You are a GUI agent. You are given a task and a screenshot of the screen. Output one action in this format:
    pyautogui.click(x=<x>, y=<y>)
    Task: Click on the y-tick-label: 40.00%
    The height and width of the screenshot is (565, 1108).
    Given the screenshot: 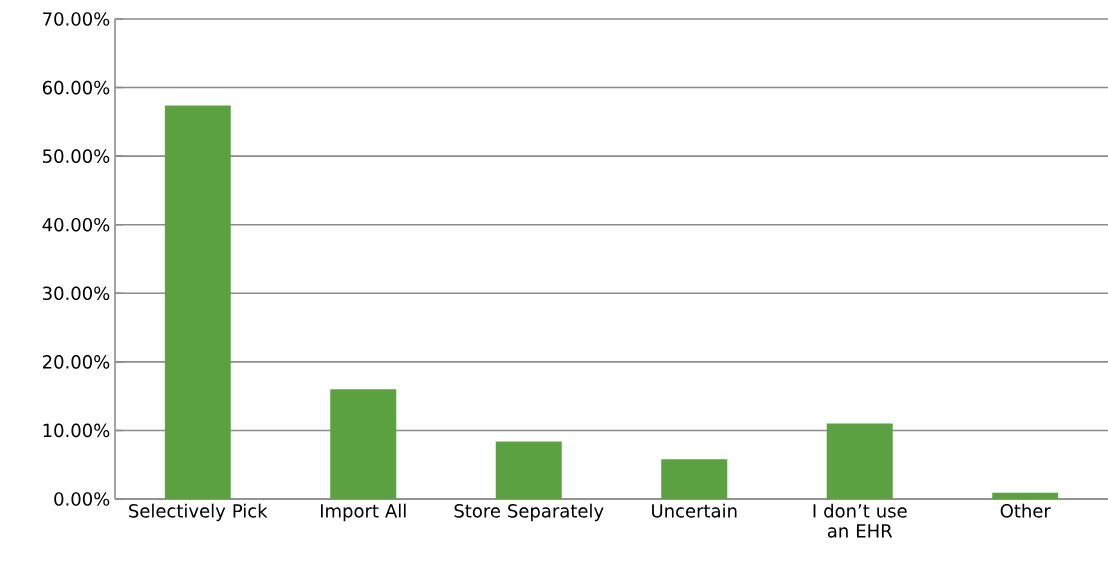 What is the action you would take?
    pyautogui.click(x=76, y=224)
    